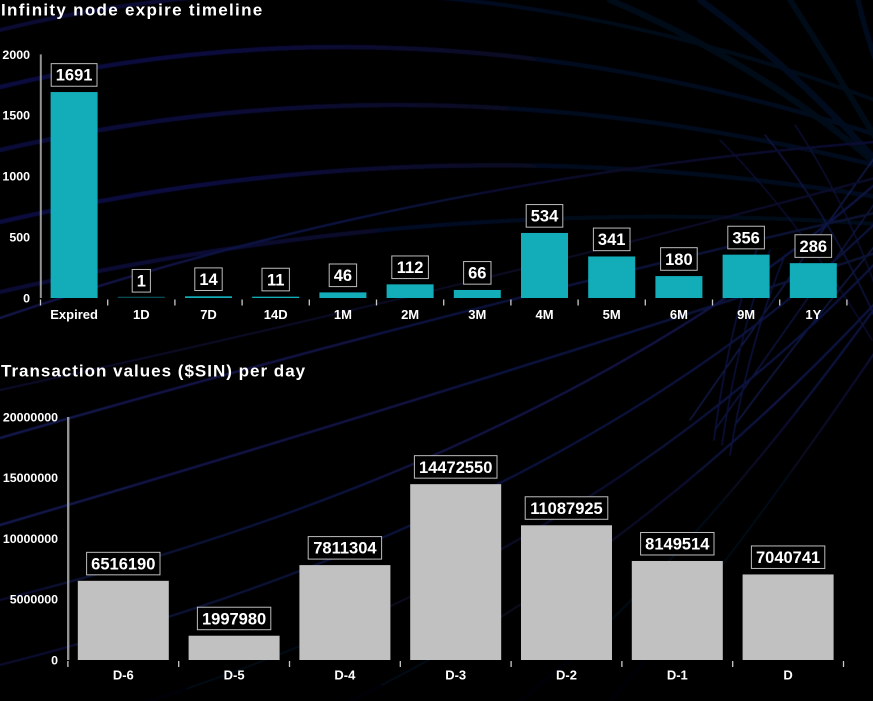  Describe the element at coordinates (455, 675) in the screenshot. I see `svg-text: D-3` at that location.